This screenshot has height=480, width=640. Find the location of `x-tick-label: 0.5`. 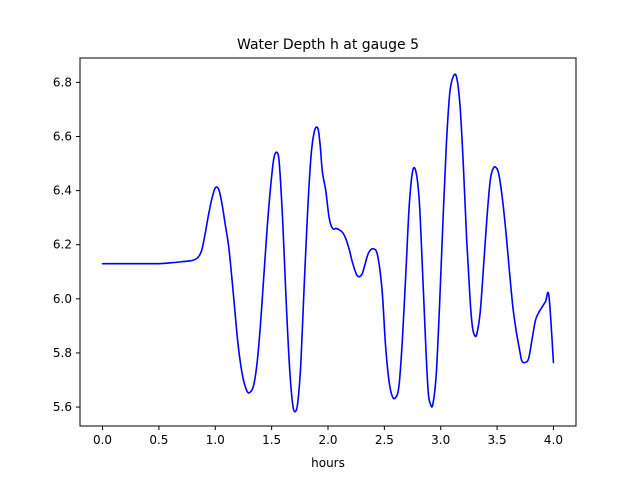

x-tick-label: 0.5 is located at coordinates (158, 440).